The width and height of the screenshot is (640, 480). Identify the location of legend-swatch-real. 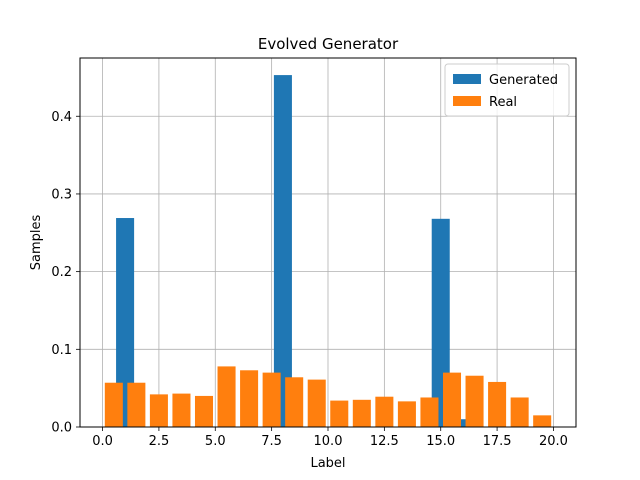
(467, 101).